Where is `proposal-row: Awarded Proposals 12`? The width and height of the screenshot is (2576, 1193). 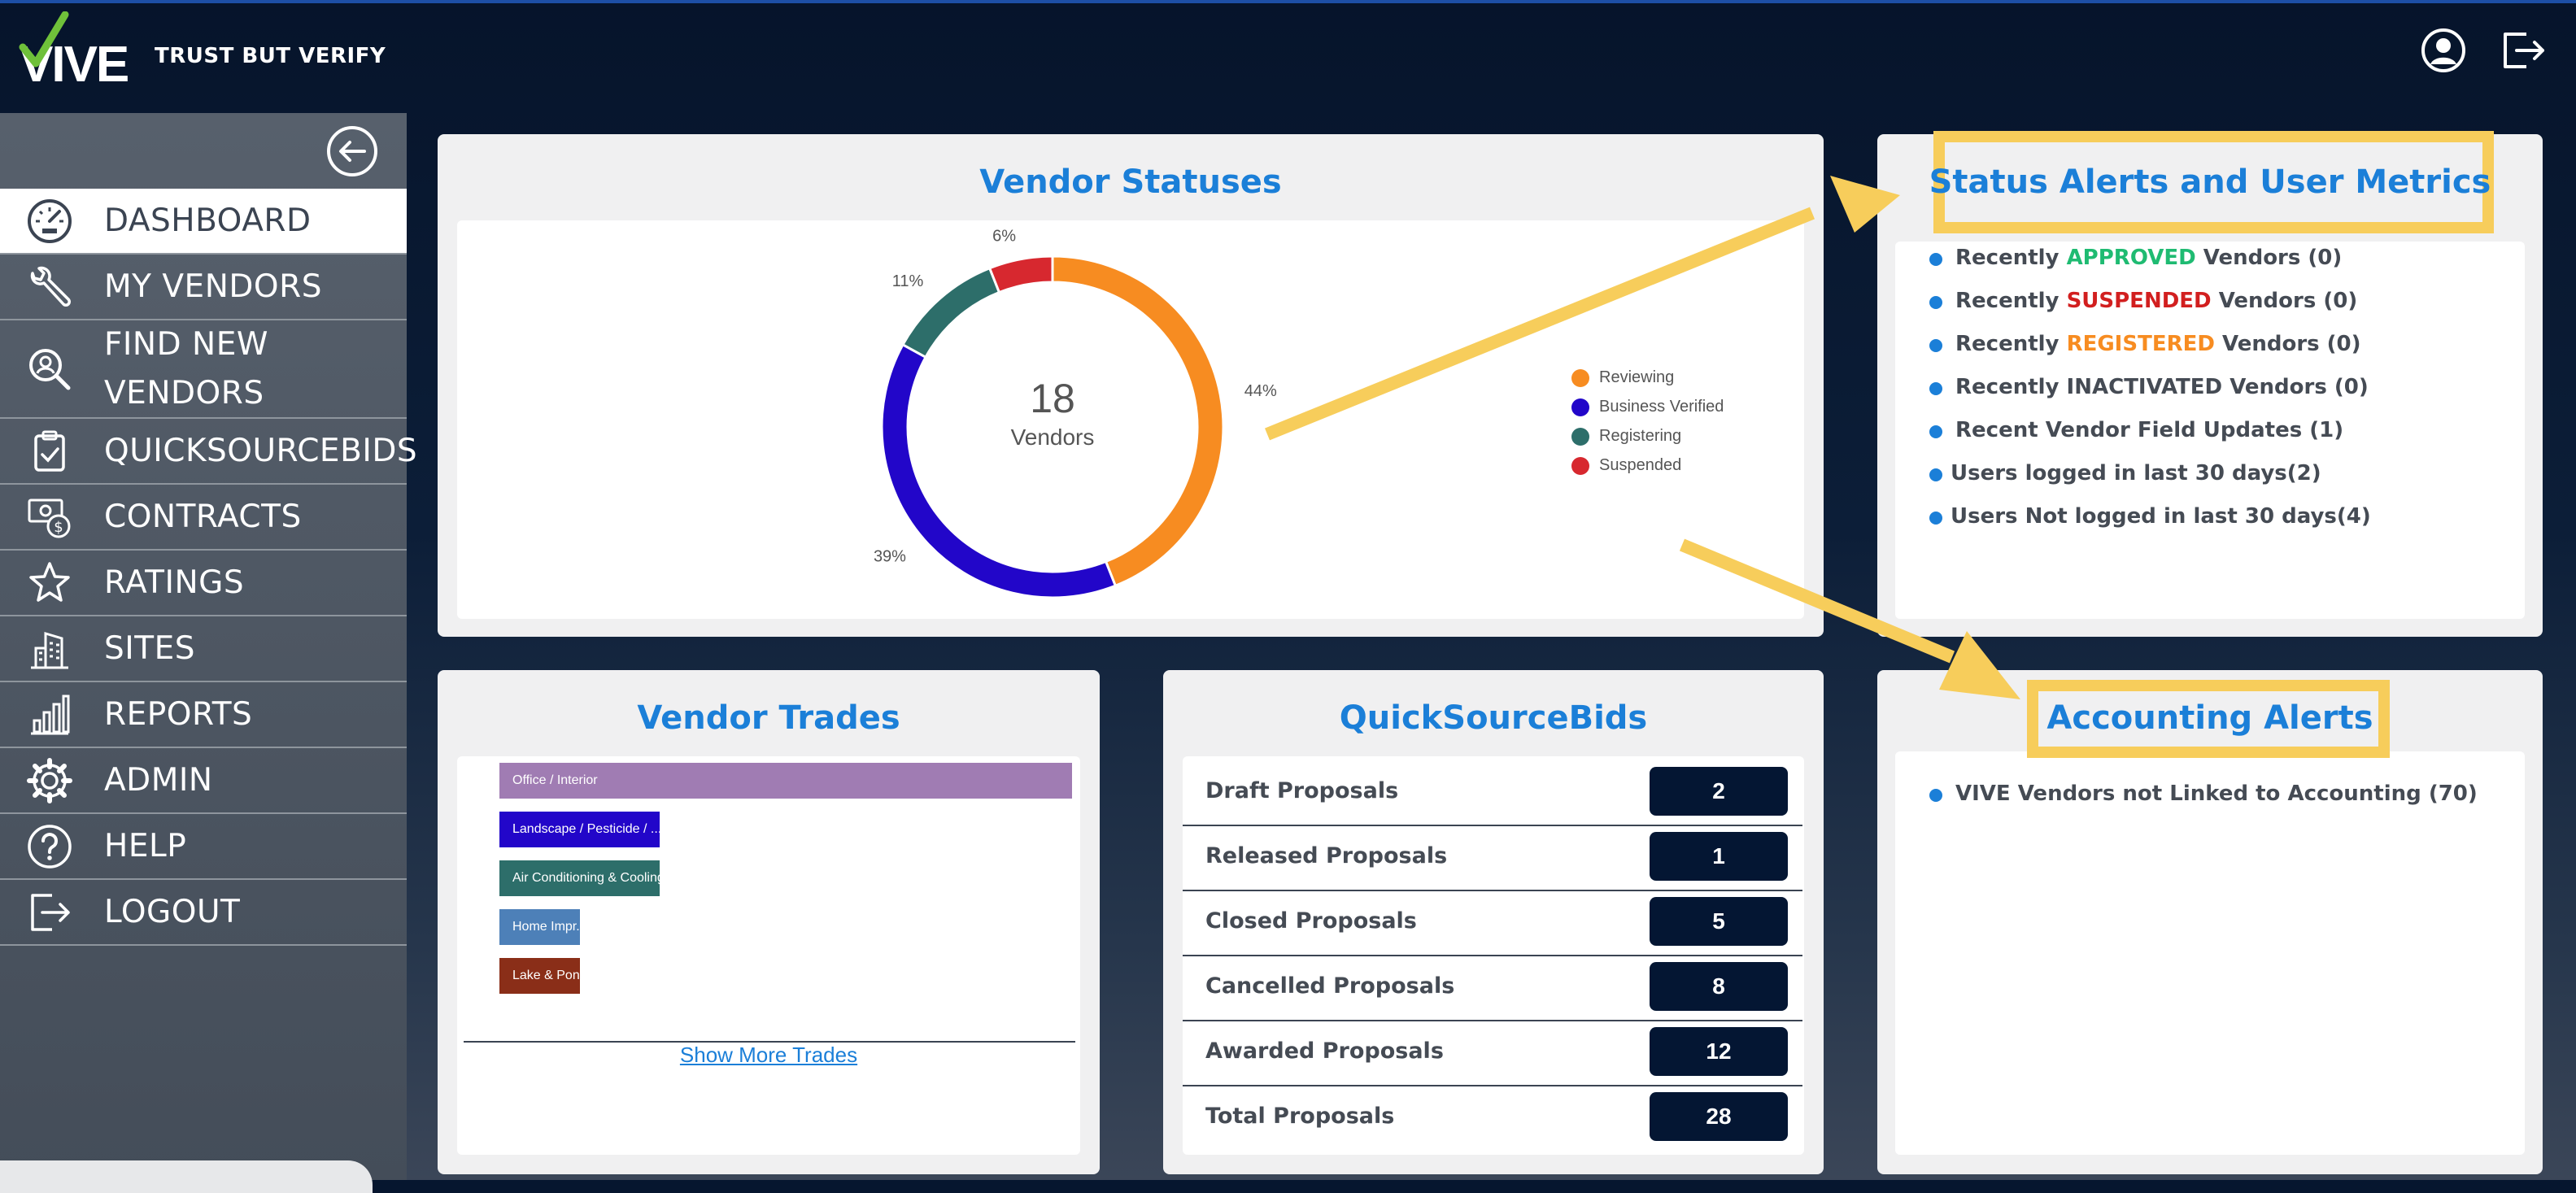
proposal-row: Awarded Proposals 12 is located at coordinates (1492, 1053).